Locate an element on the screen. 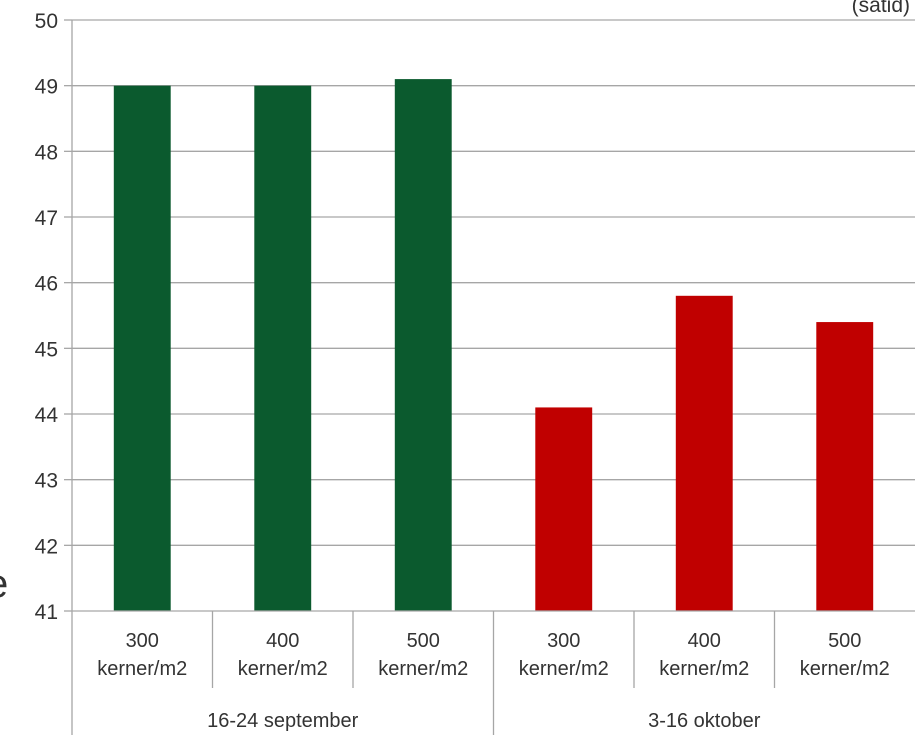  y-tick-label: 45 is located at coordinates (46, 349).